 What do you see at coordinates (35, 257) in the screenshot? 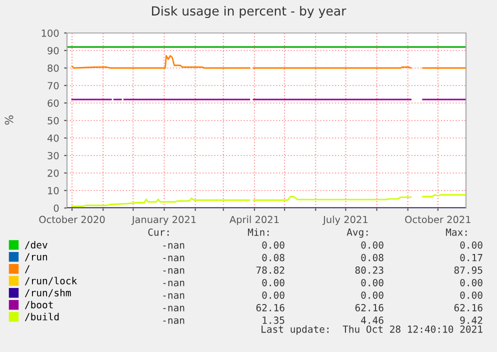
I see `legend-label: /run` at bounding box center [35, 257].